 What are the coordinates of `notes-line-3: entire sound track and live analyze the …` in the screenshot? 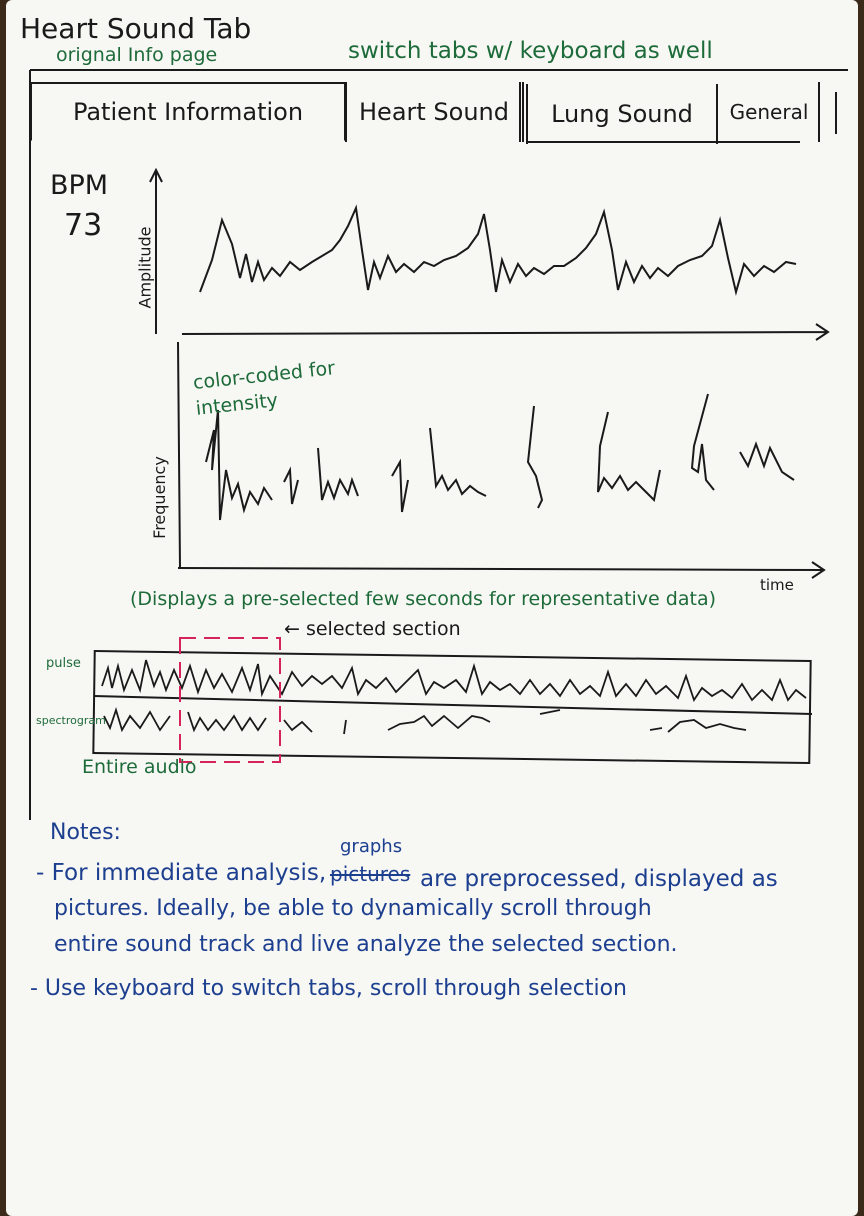 It's located at (366, 944).